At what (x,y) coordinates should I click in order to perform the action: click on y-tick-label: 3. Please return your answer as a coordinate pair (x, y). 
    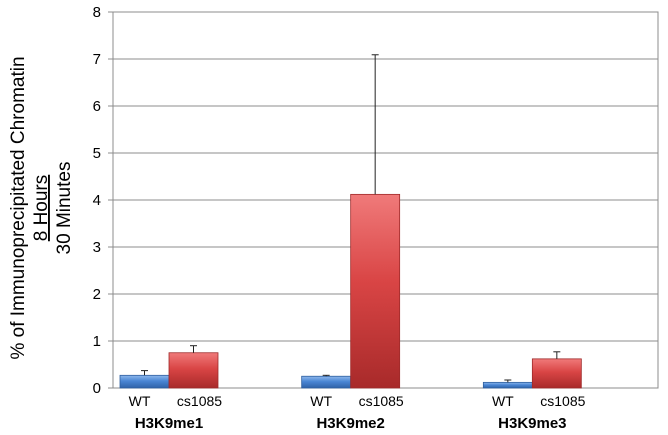
    Looking at the image, I should click on (97, 247).